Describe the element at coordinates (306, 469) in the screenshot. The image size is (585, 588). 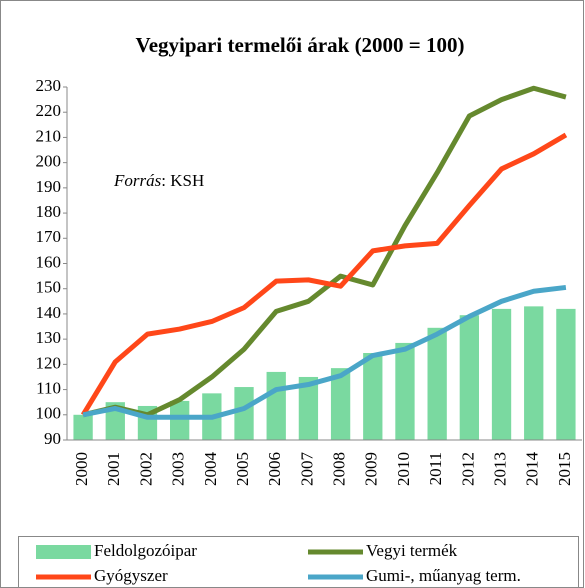
I see `x-tick-label: 2007` at that location.